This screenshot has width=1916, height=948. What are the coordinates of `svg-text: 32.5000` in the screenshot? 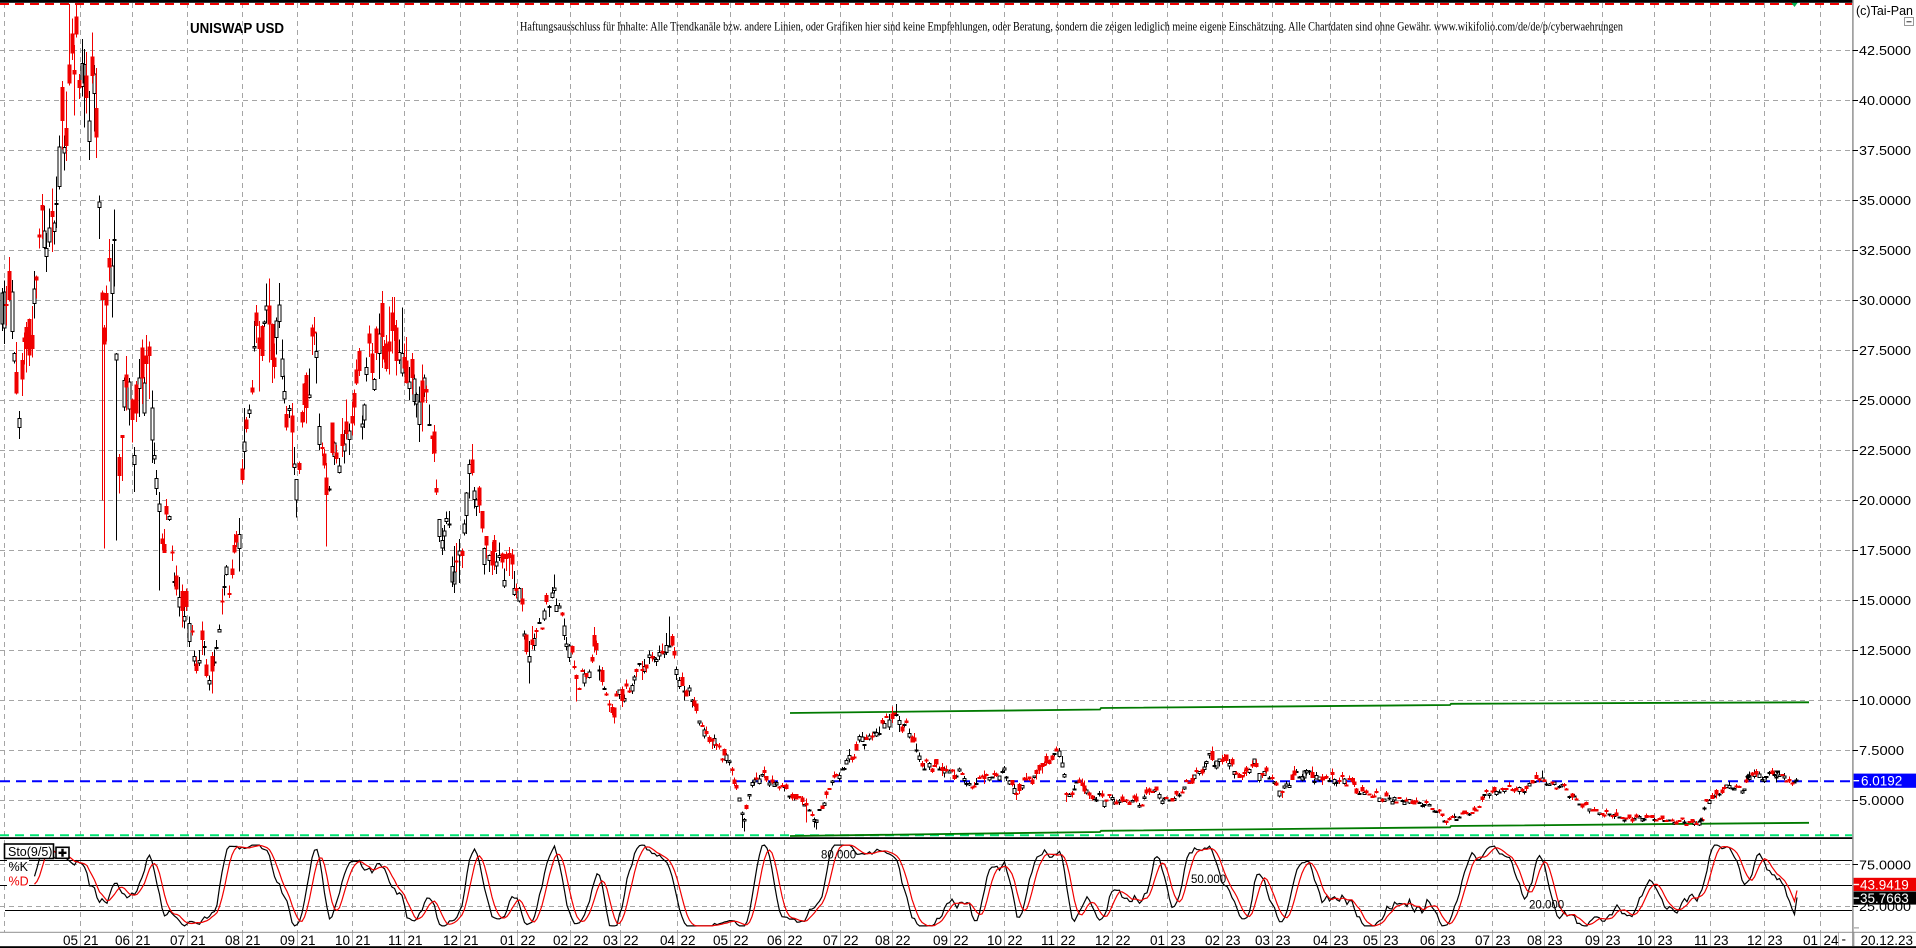 It's located at (1885, 250).